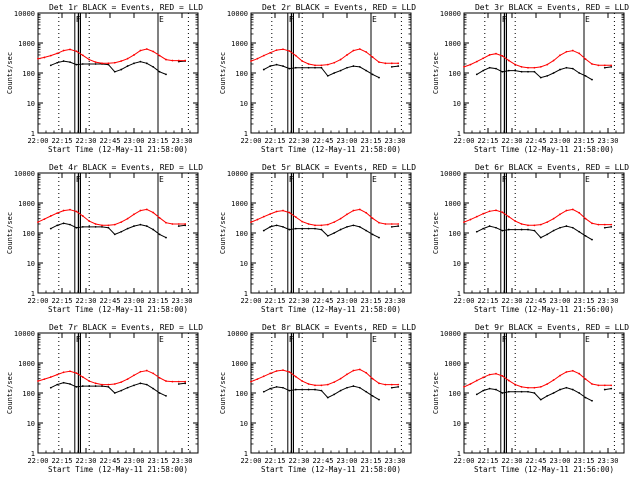 This screenshot has height=480, width=640. I want to click on x-tick-label: 22:30, so click(298, 301).